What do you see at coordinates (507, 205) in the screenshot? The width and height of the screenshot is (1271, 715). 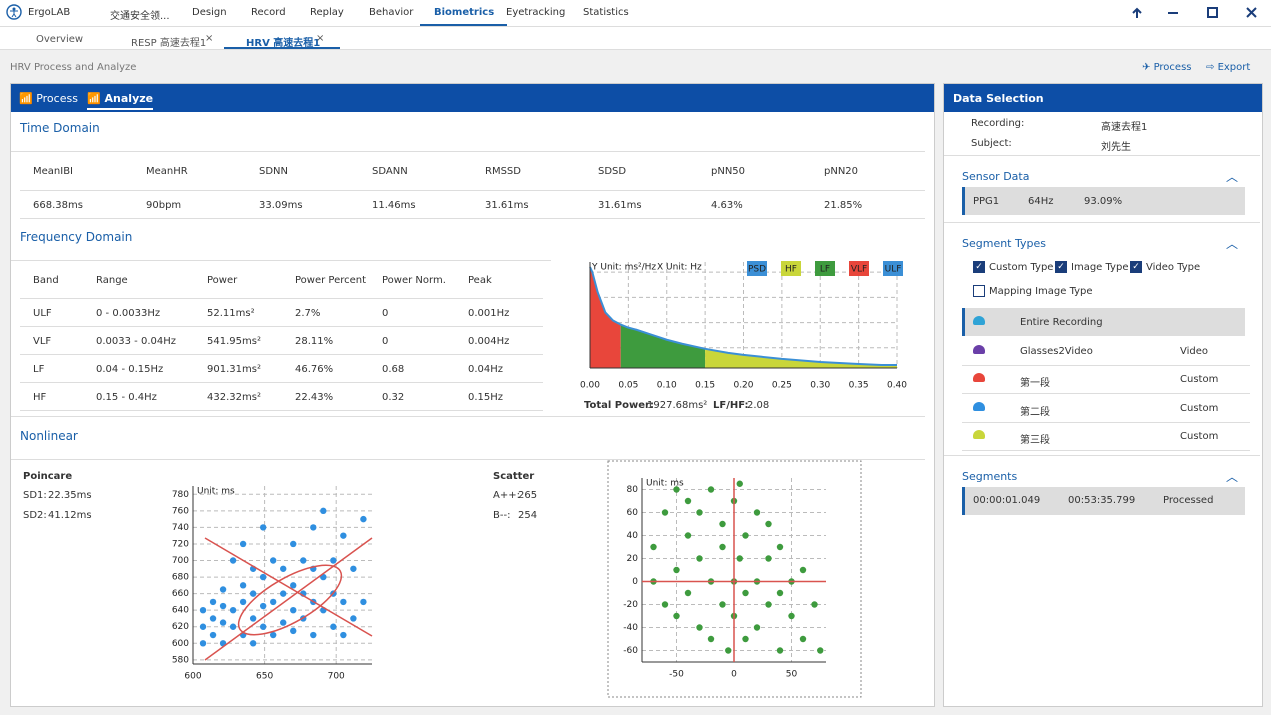 I see `cell: 31.61ms` at bounding box center [507, 205].